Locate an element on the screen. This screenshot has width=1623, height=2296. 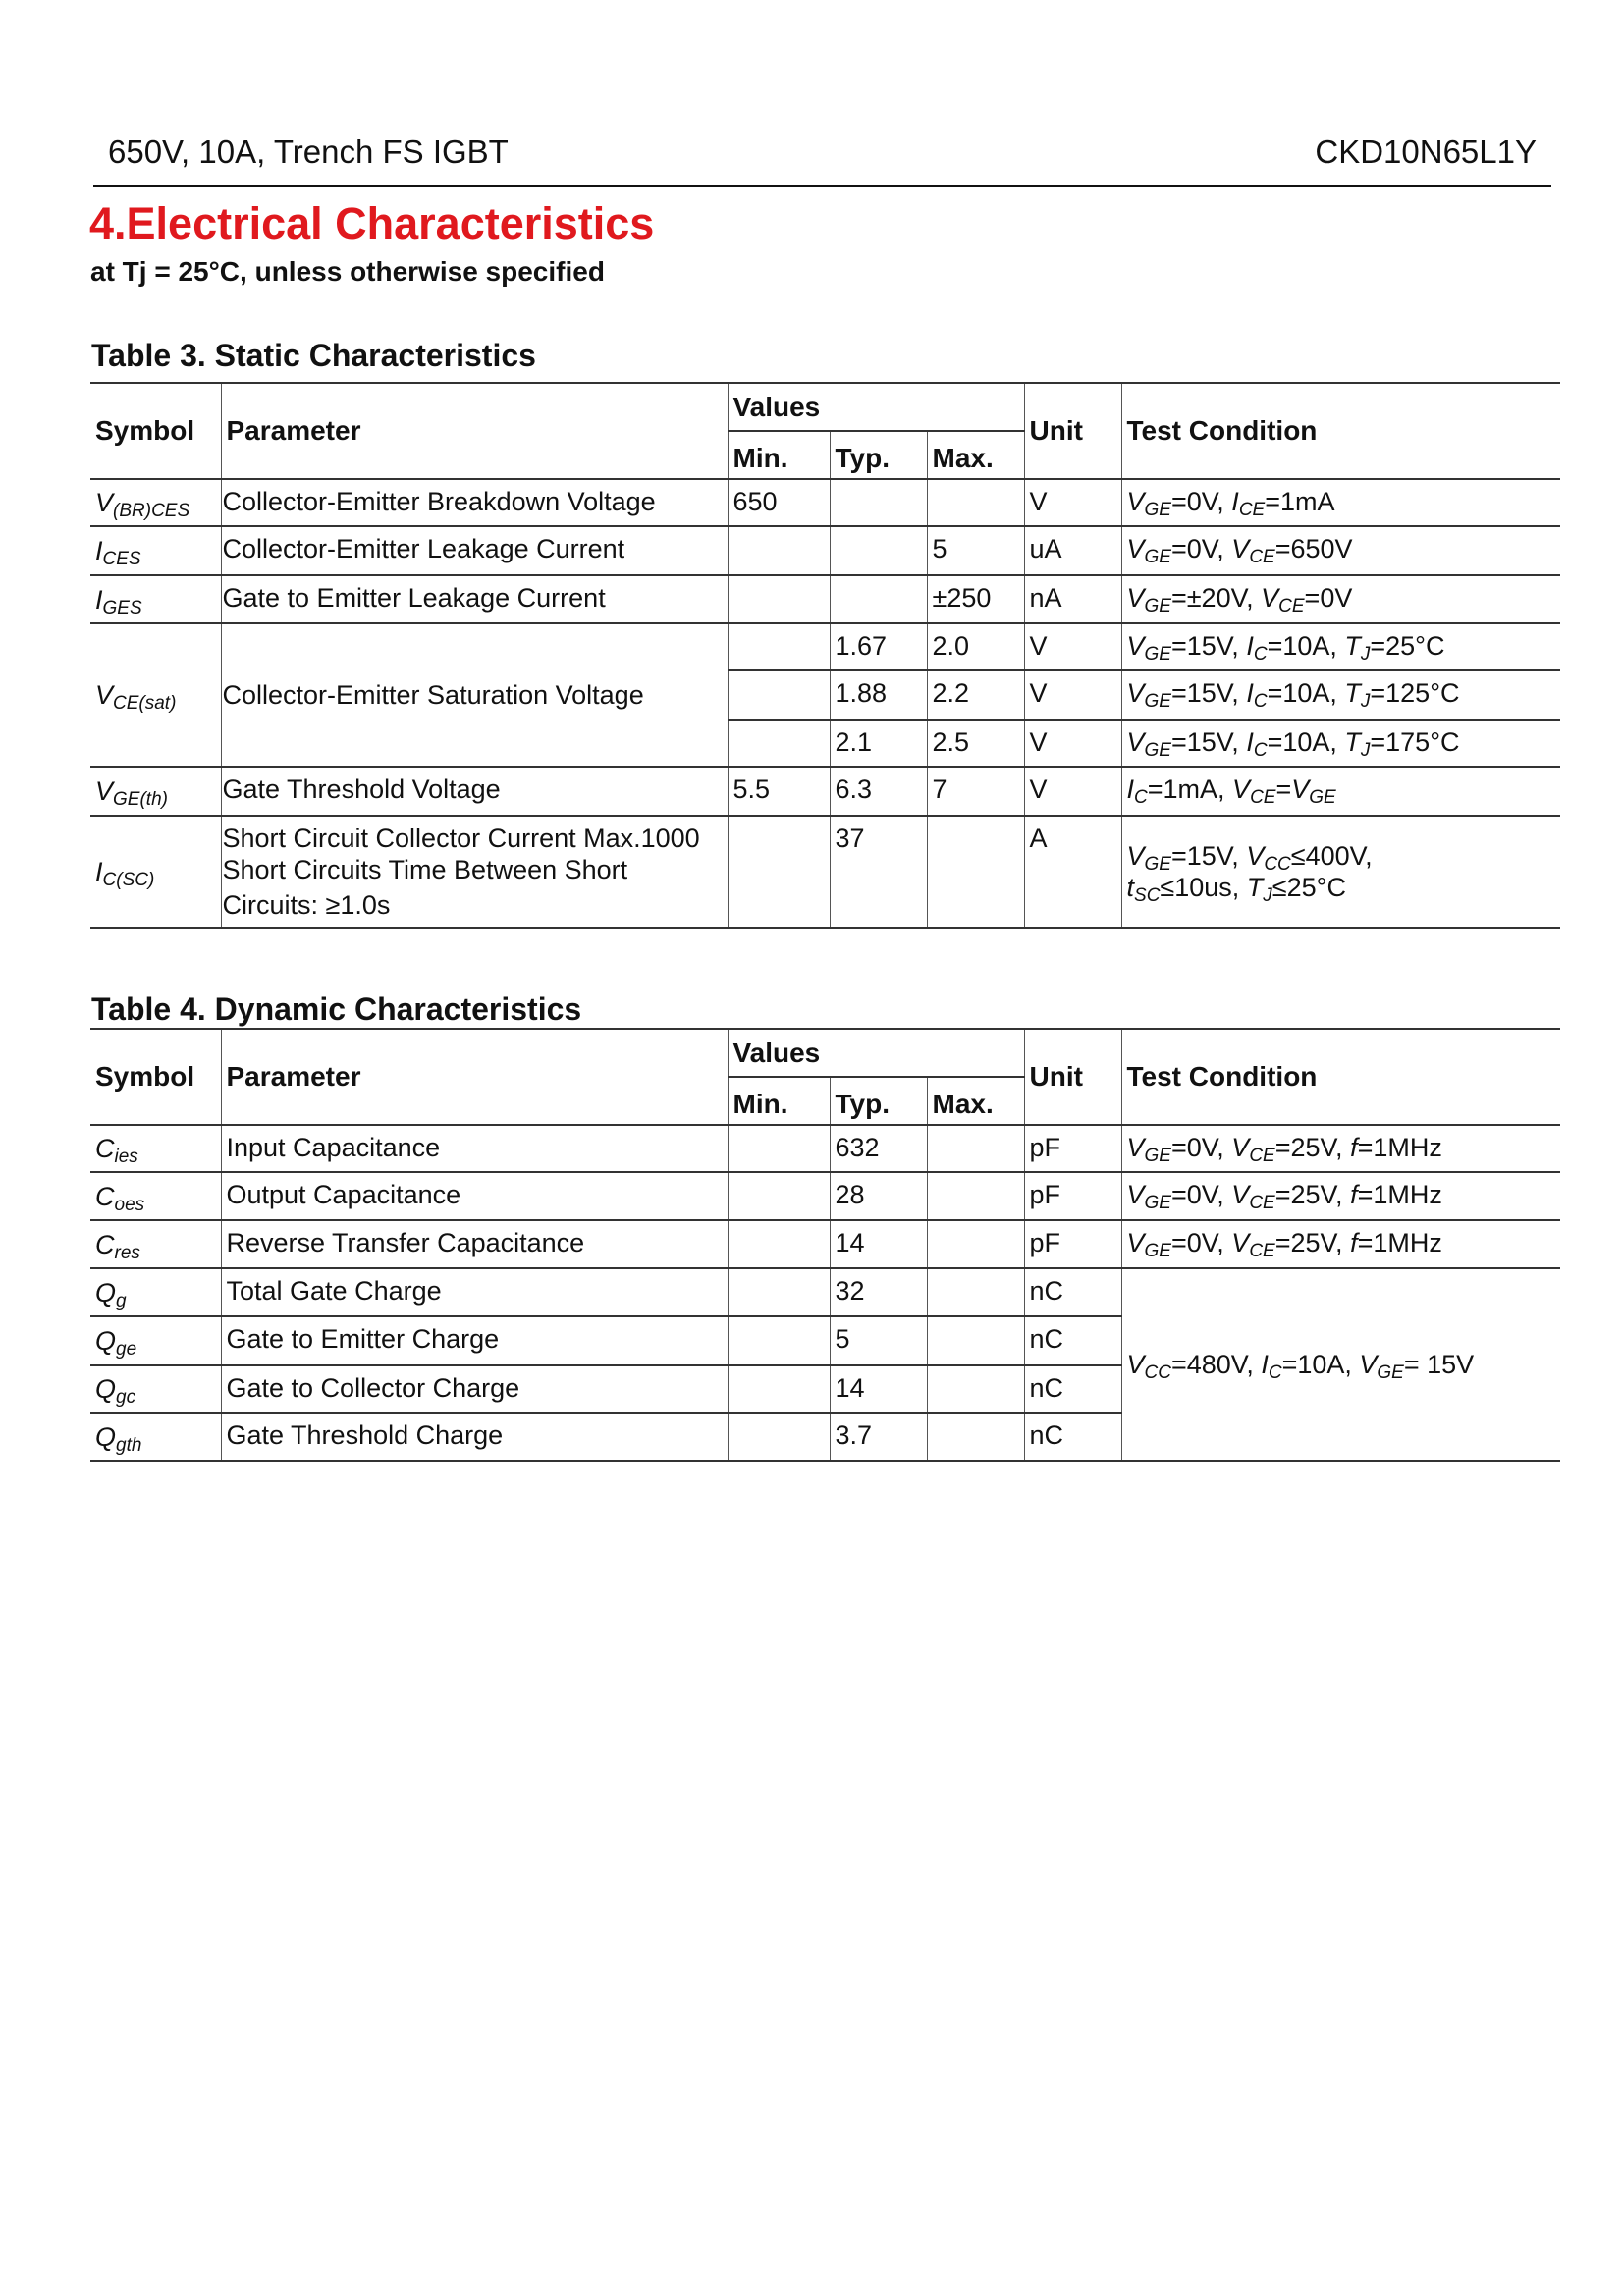
subscript: gth is located at coordinates (129, 1445).